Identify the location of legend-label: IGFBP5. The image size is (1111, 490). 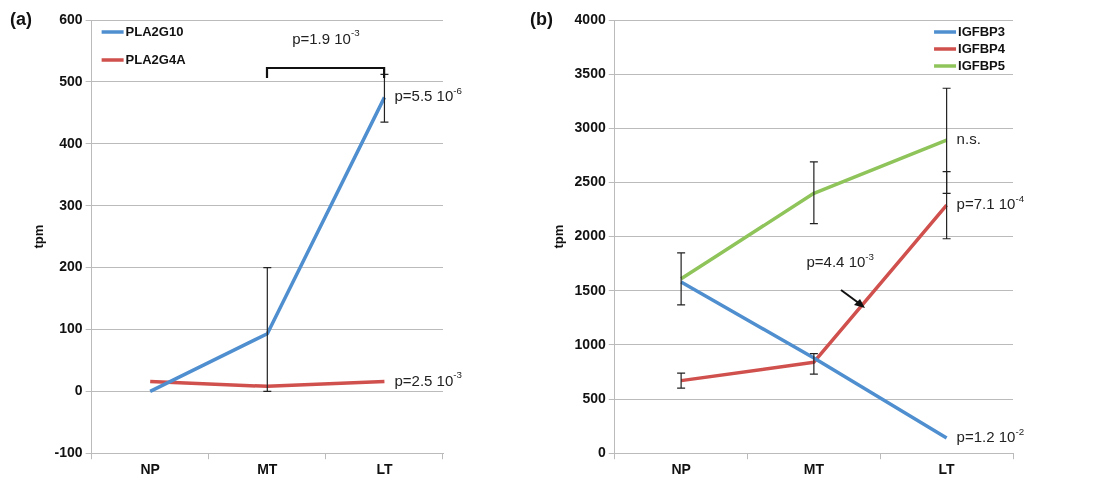
(982, 65).